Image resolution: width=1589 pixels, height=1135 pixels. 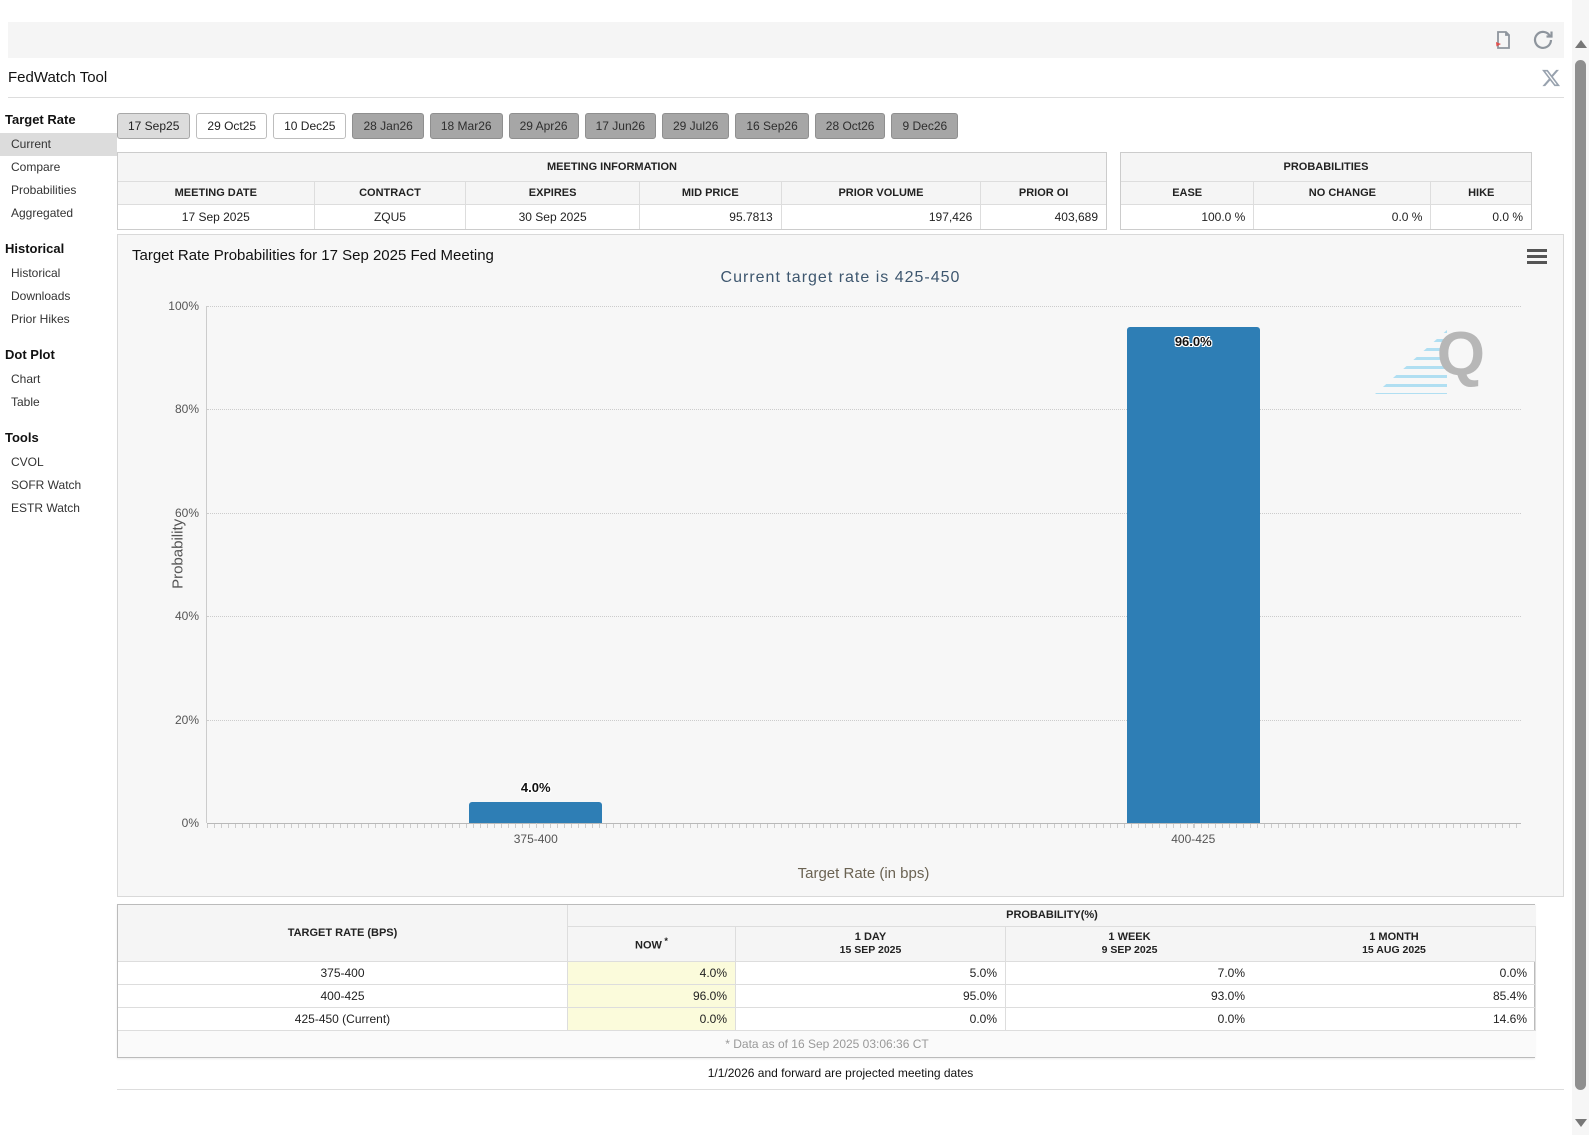 I want to click on sidebar-section-tools: Tools, so click(x=22, y=437).